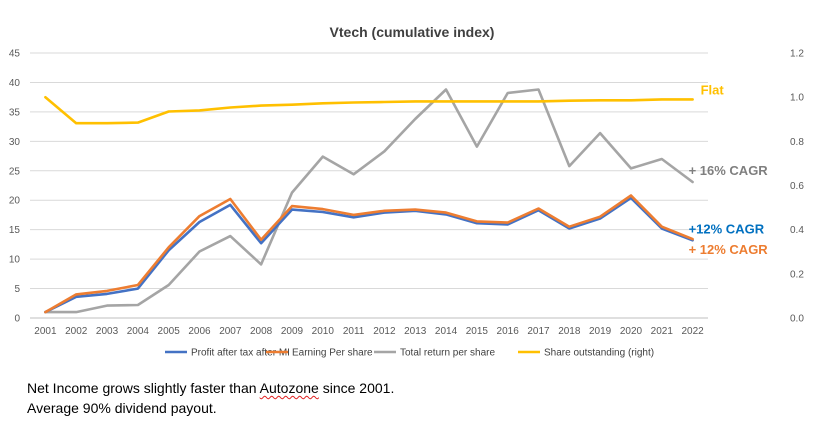 The width and height of the screenshot is (829, 426). I want to click on y-axis-right: 0.0 0.2 0.4 0.6 0.8 1.0 1.2, so click(797, 187).